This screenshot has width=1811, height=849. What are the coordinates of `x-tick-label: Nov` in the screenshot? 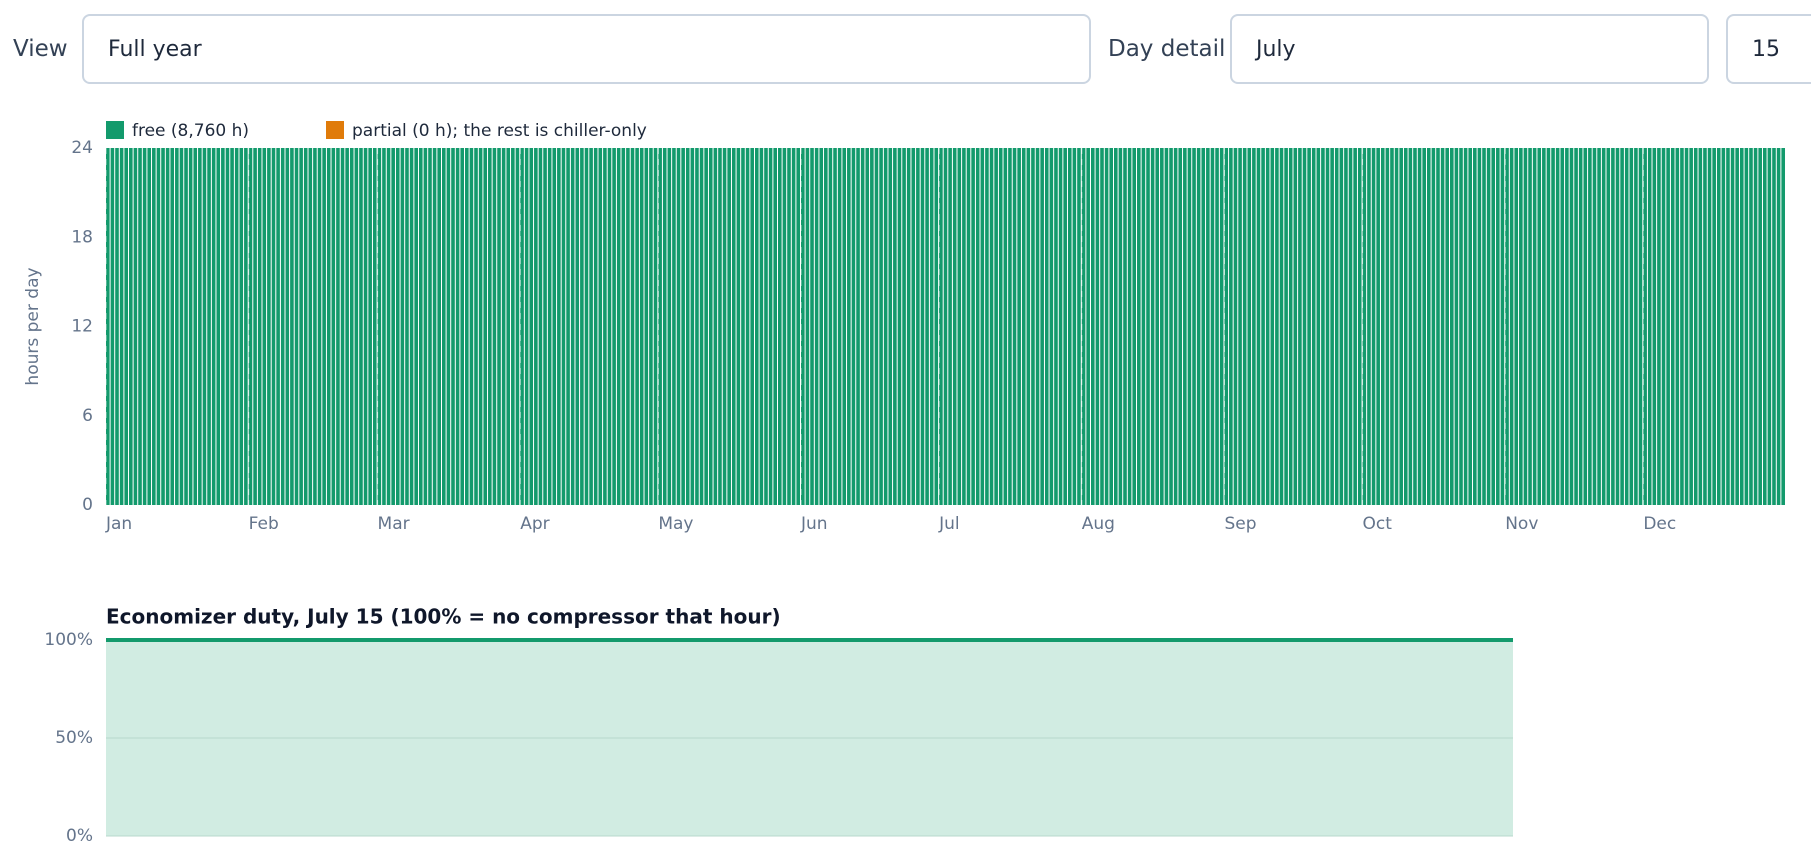 It's located at (1521, 524).